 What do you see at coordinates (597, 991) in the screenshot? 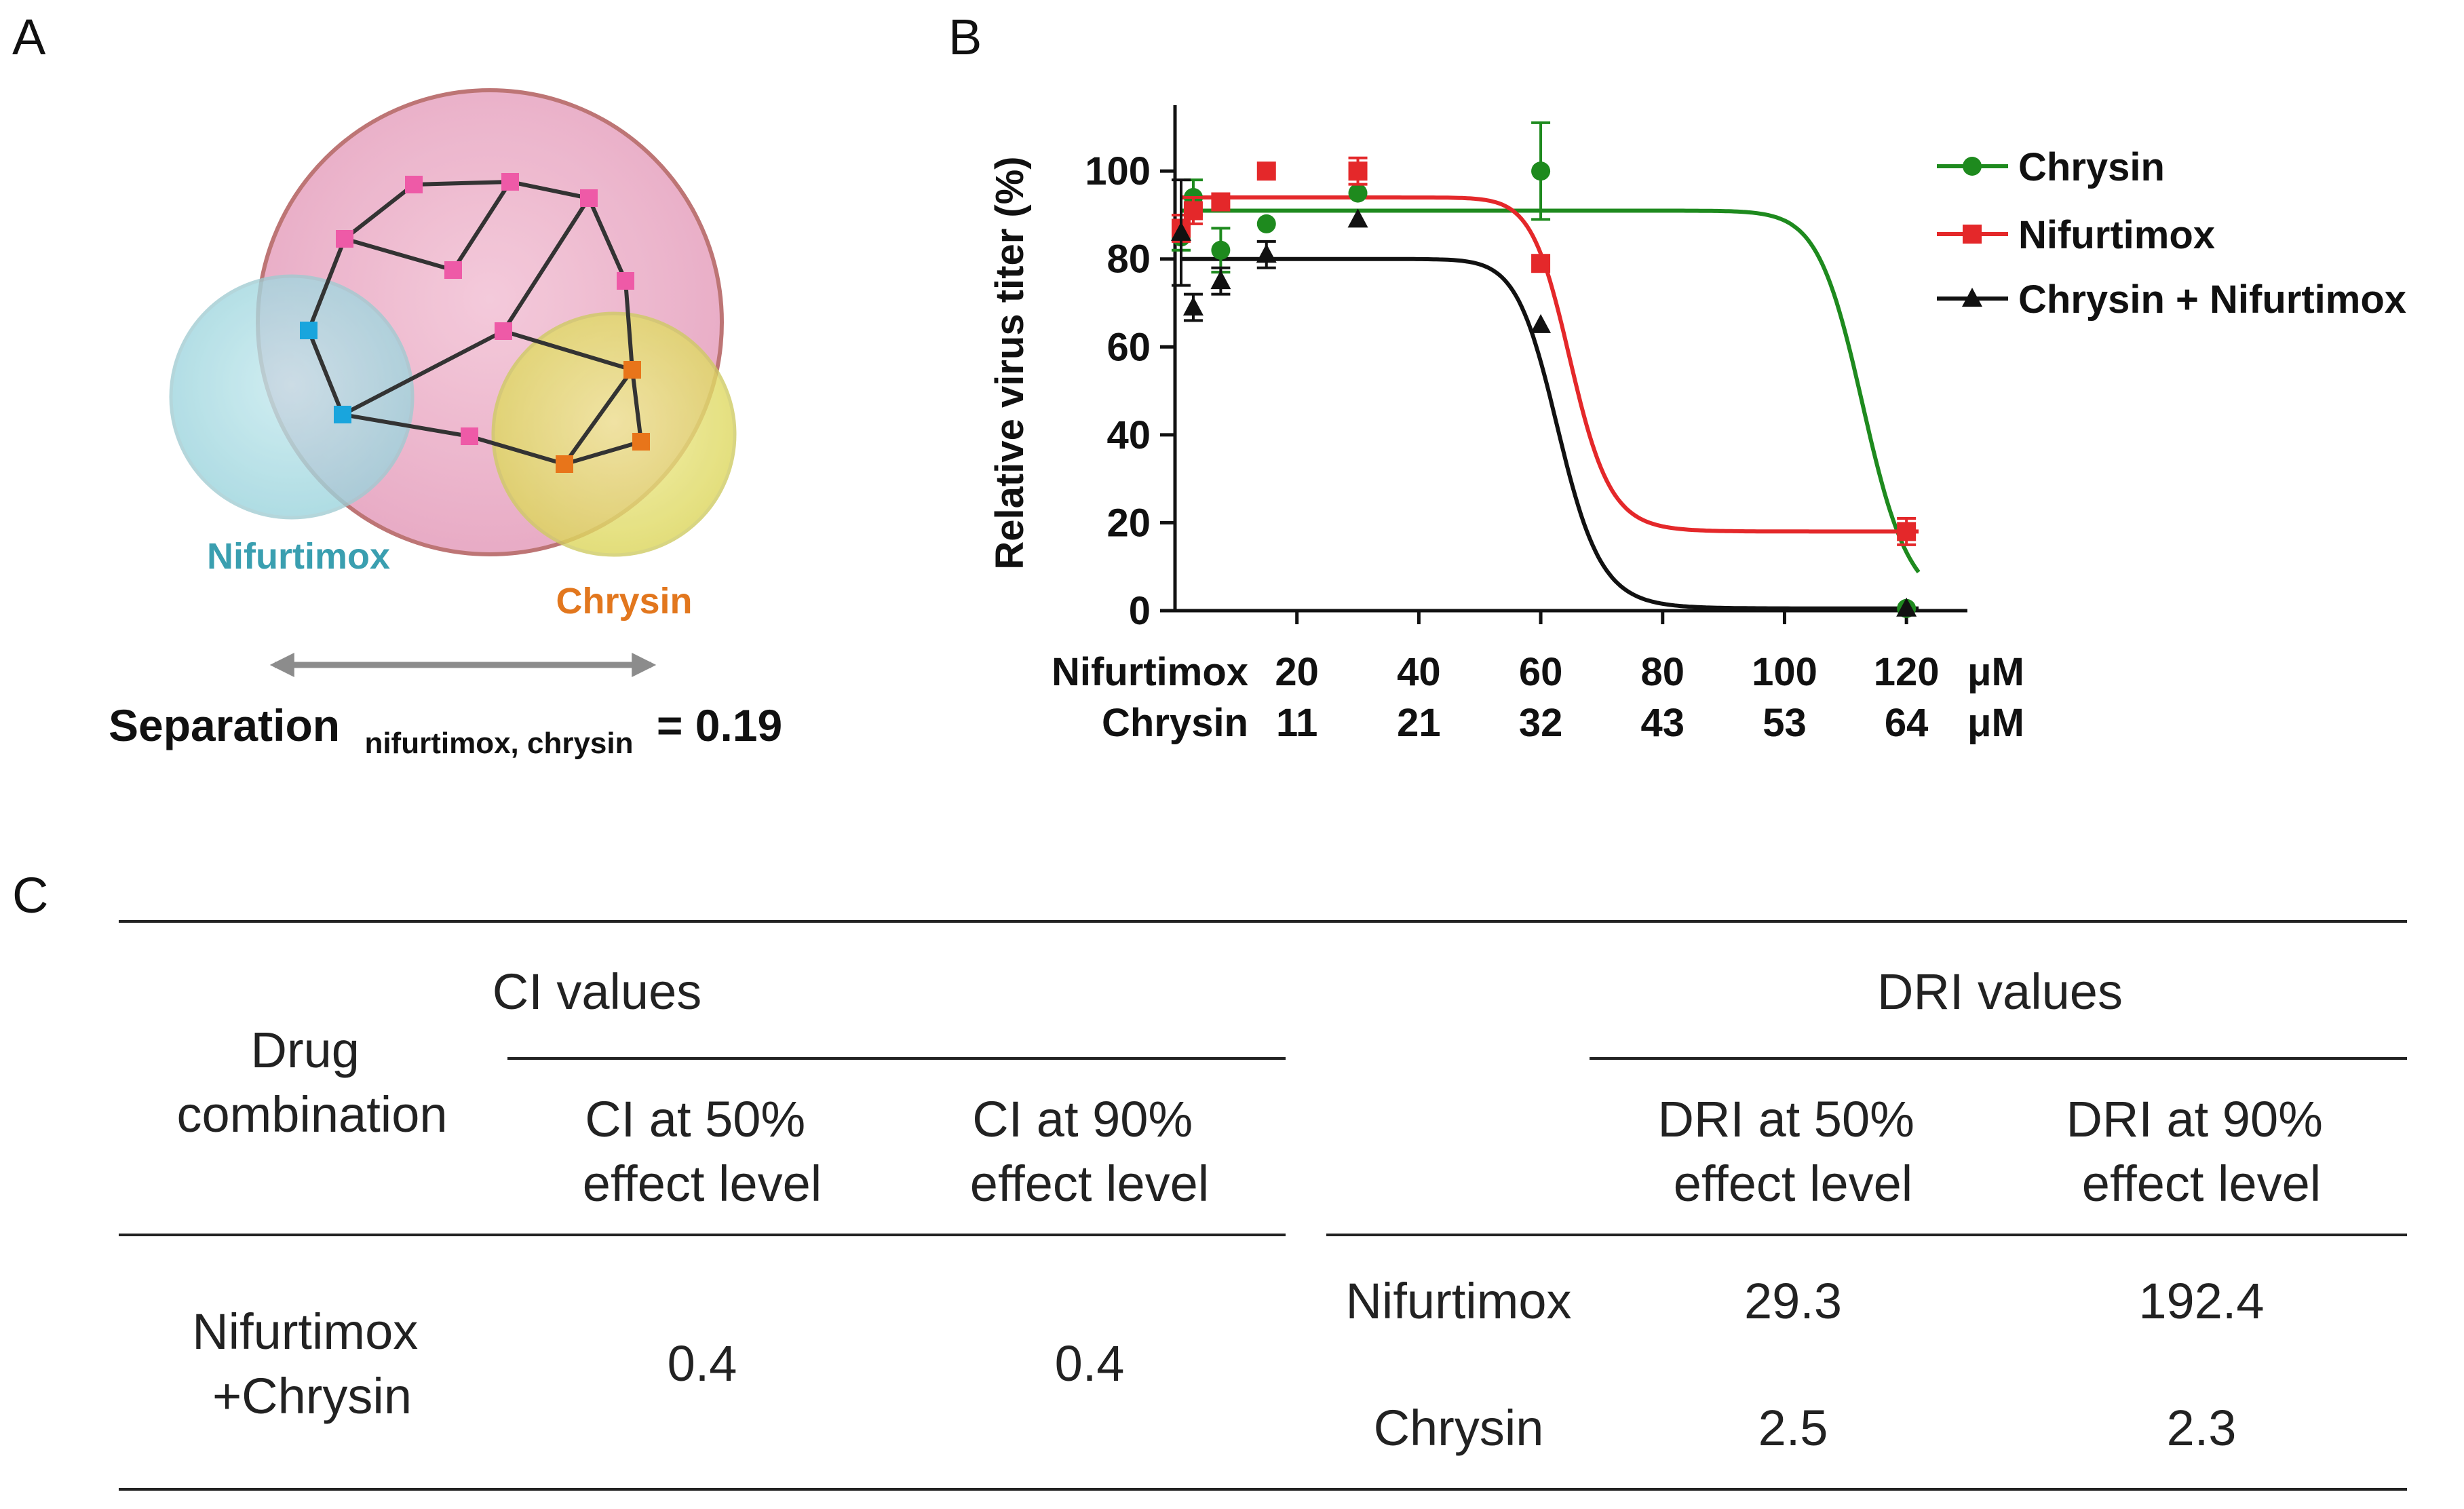
I see `ci-group-header: CI values` at bounding box center [597, 991].